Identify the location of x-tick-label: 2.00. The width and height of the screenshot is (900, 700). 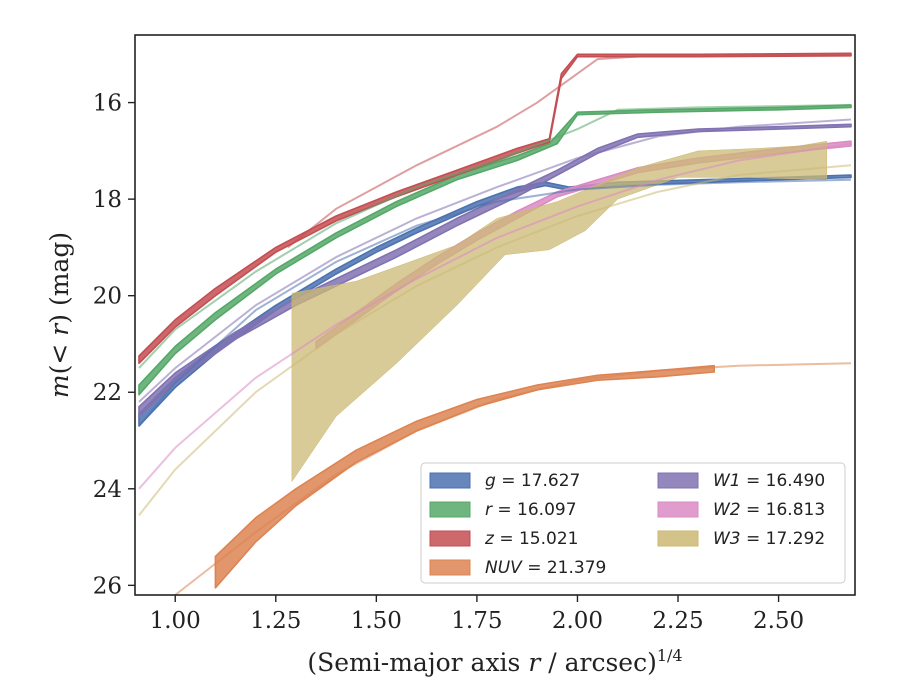
(577, 621).